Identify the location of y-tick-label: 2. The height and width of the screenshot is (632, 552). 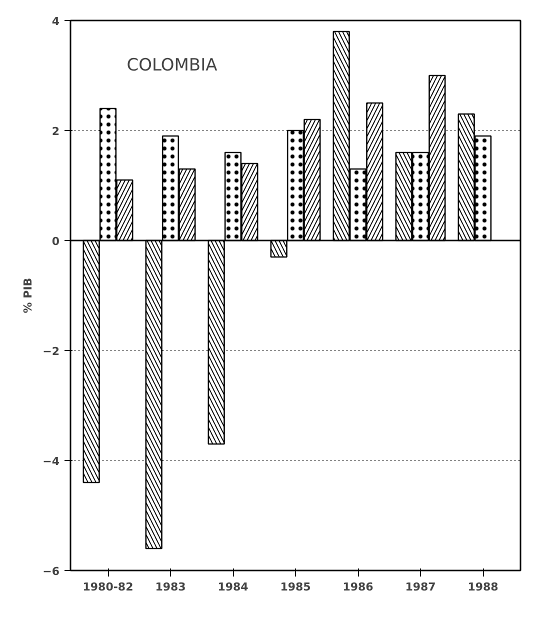
(56, 131).